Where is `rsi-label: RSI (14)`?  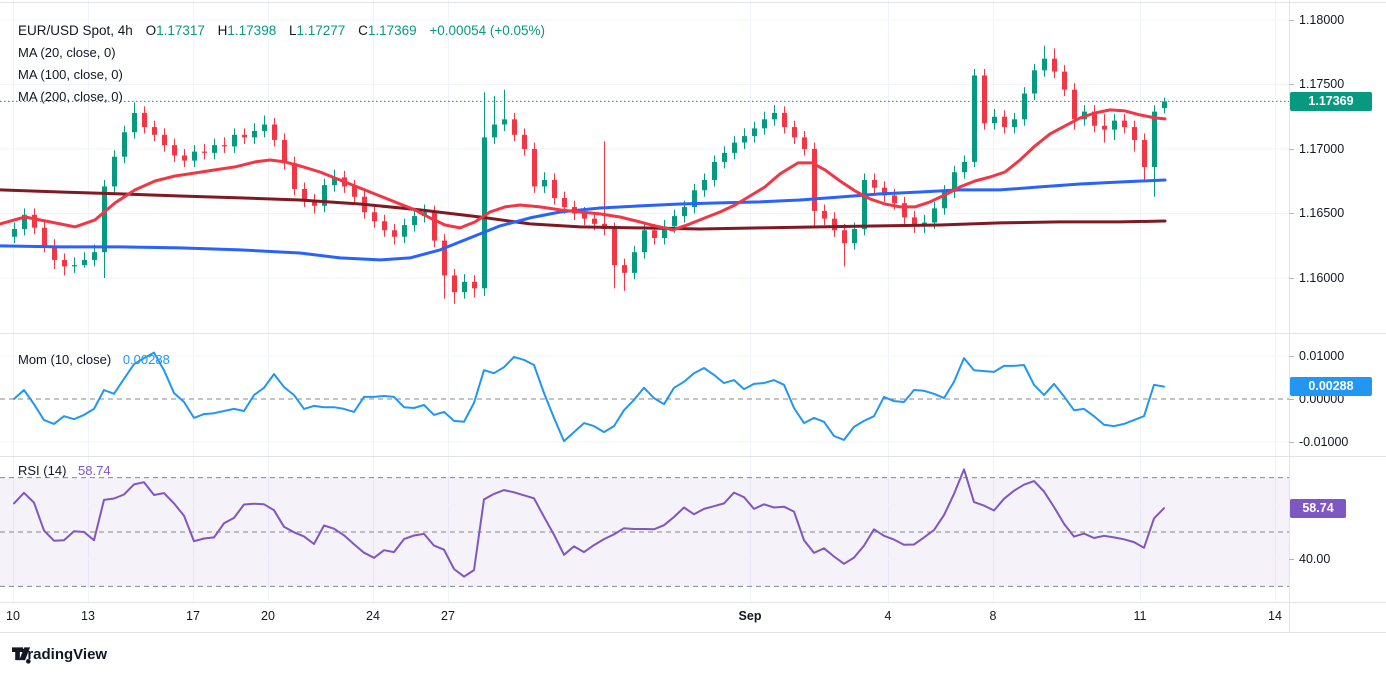
rsi-label: RSI (14) is located at coordinates (42, 470).